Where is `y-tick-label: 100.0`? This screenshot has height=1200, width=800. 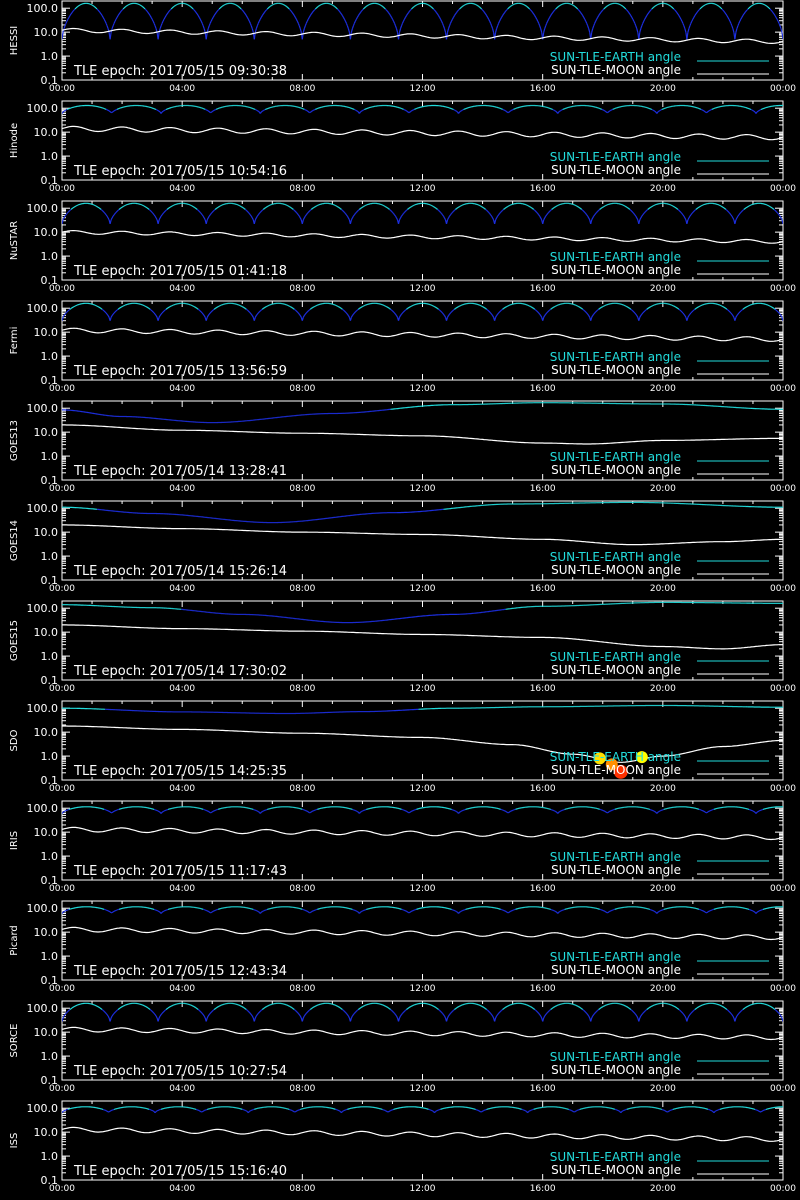
y-tick-label: 100.0 is located at coordinates (43, 8).